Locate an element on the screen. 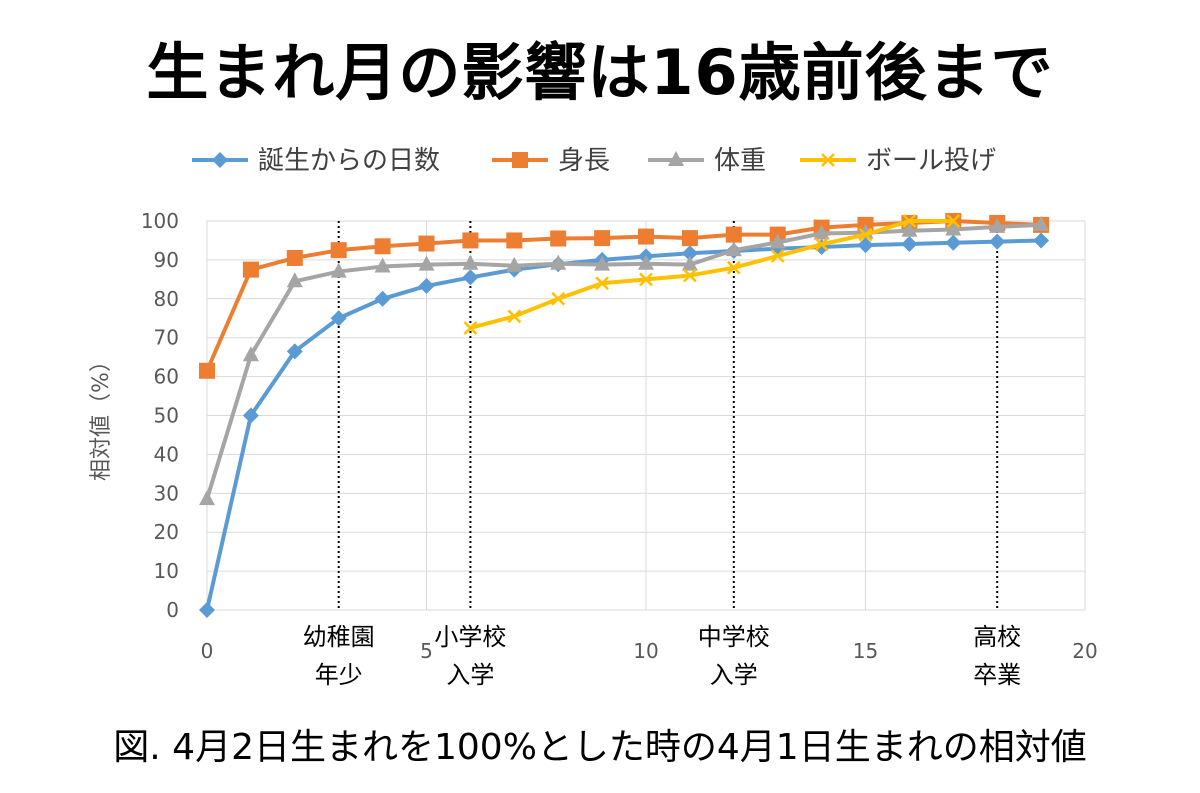 The height and width of the screenshot is (793, 1200). y-tick-label: 50 is located at coordinates (166, 416).